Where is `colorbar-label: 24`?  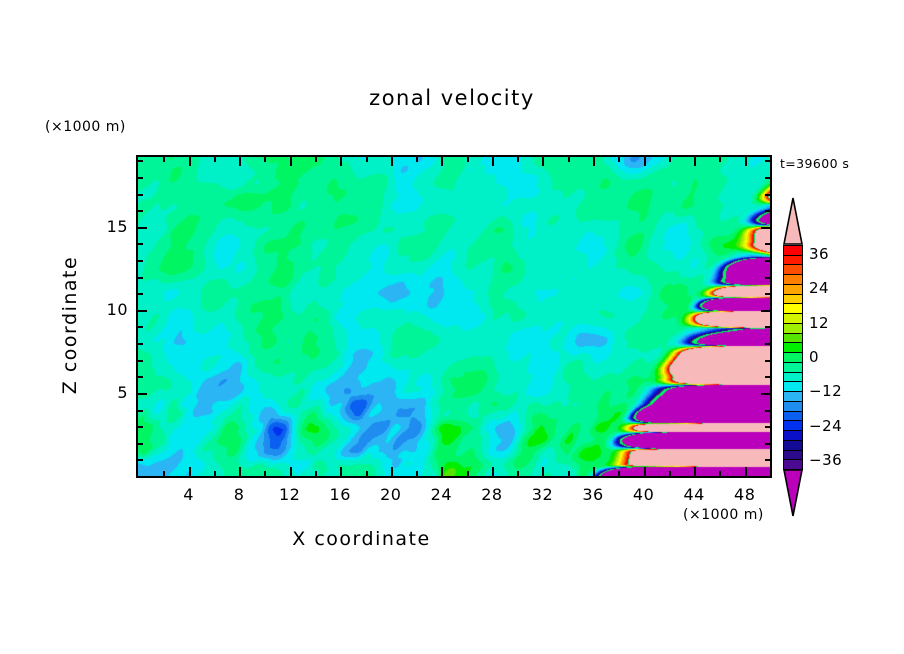 colorbar-label: 24 is located at coordinates (819, 288).